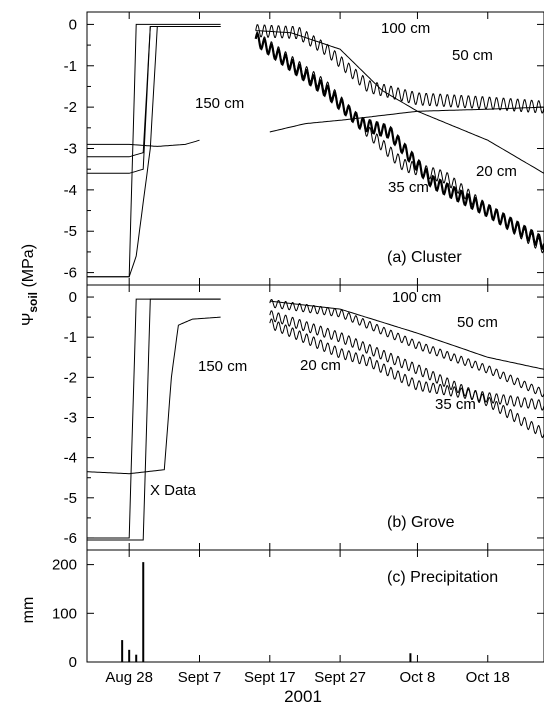  What do you see at coordinates (315, 606) in the screenshot?
I see `plot-frame` at bounding box center [315, 606].